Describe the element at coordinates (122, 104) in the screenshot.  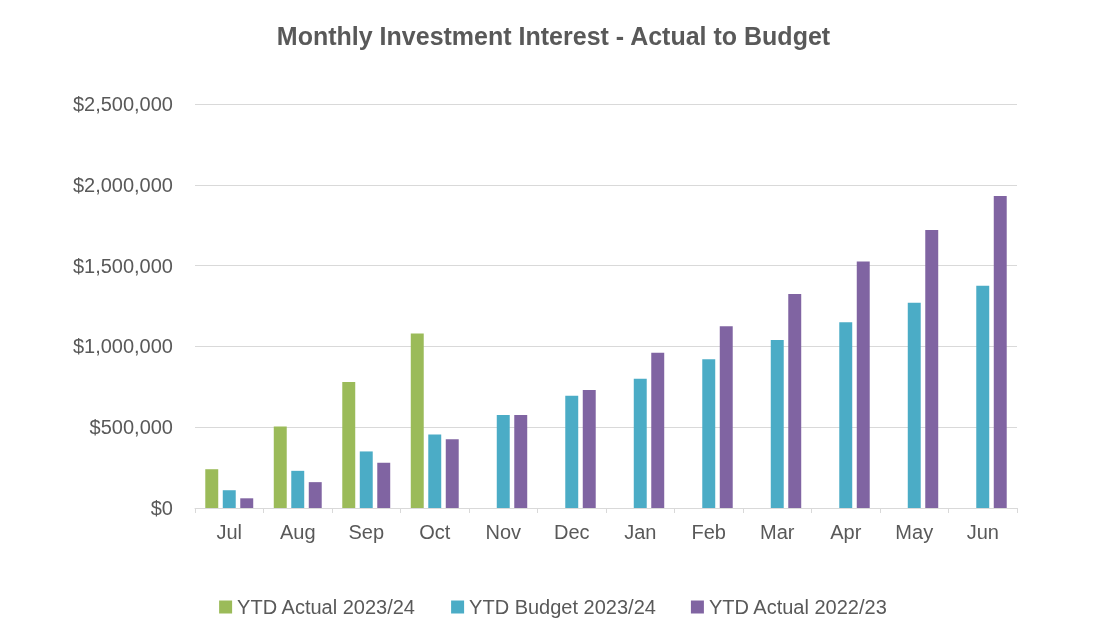
I see `y-tick-label: $2,500,000` at that location.